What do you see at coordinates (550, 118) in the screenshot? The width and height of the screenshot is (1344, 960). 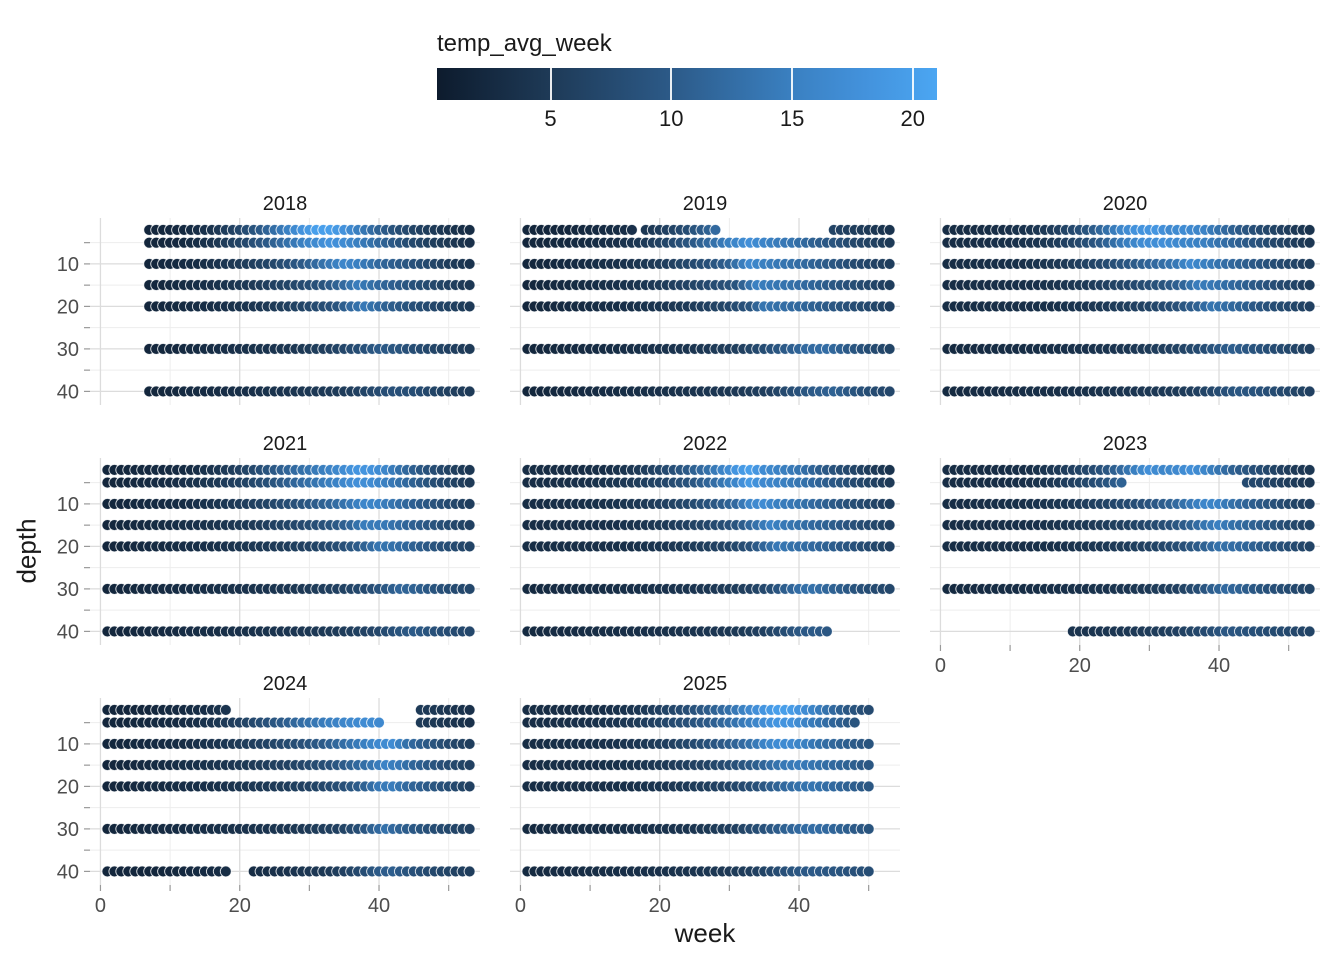 I see `legend-tick-label: 5` at bounding box center [550, 118].